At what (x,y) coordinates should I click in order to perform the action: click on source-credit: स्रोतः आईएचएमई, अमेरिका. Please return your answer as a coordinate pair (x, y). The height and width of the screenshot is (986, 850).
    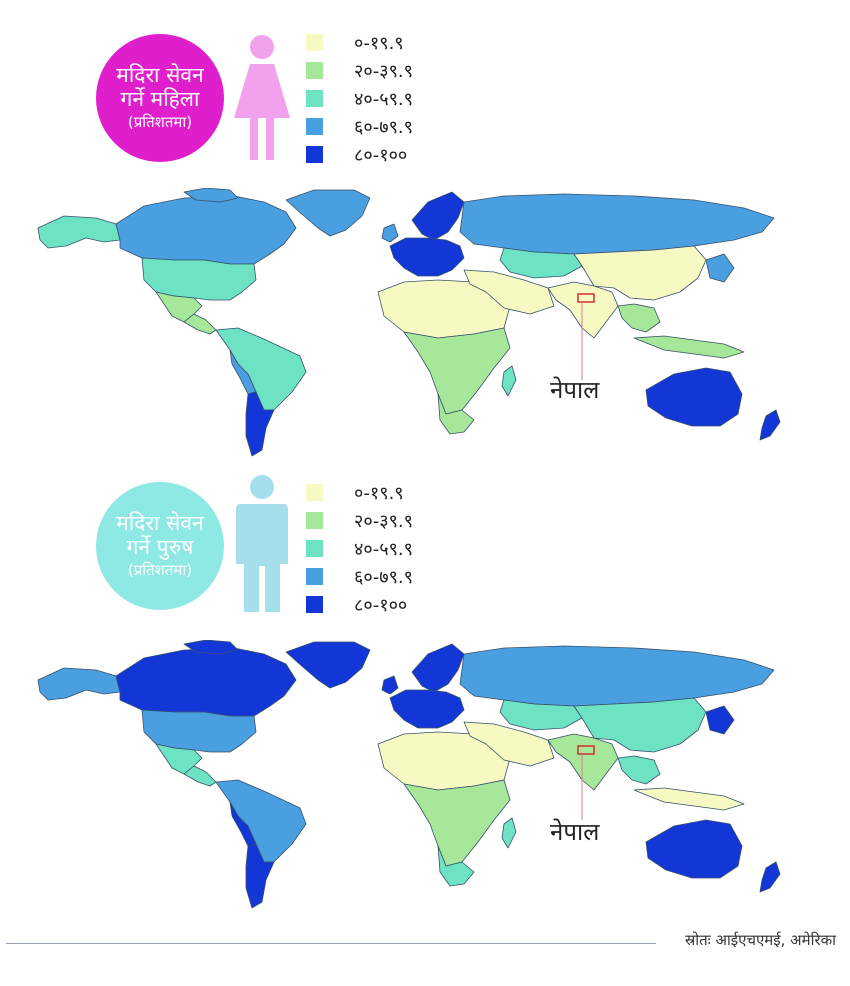
    Looking at the image, I should click on (760, 940).